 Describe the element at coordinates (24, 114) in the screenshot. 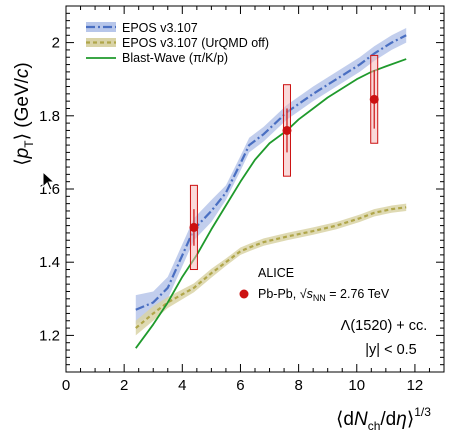

I see `y-axis-title: ⟨pT⟩ (GeV/c)` at that location.